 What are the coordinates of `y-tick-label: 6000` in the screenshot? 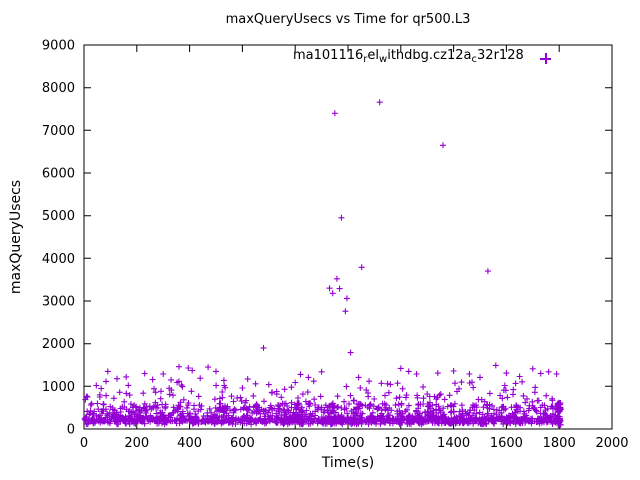 It's located at (58, 174).